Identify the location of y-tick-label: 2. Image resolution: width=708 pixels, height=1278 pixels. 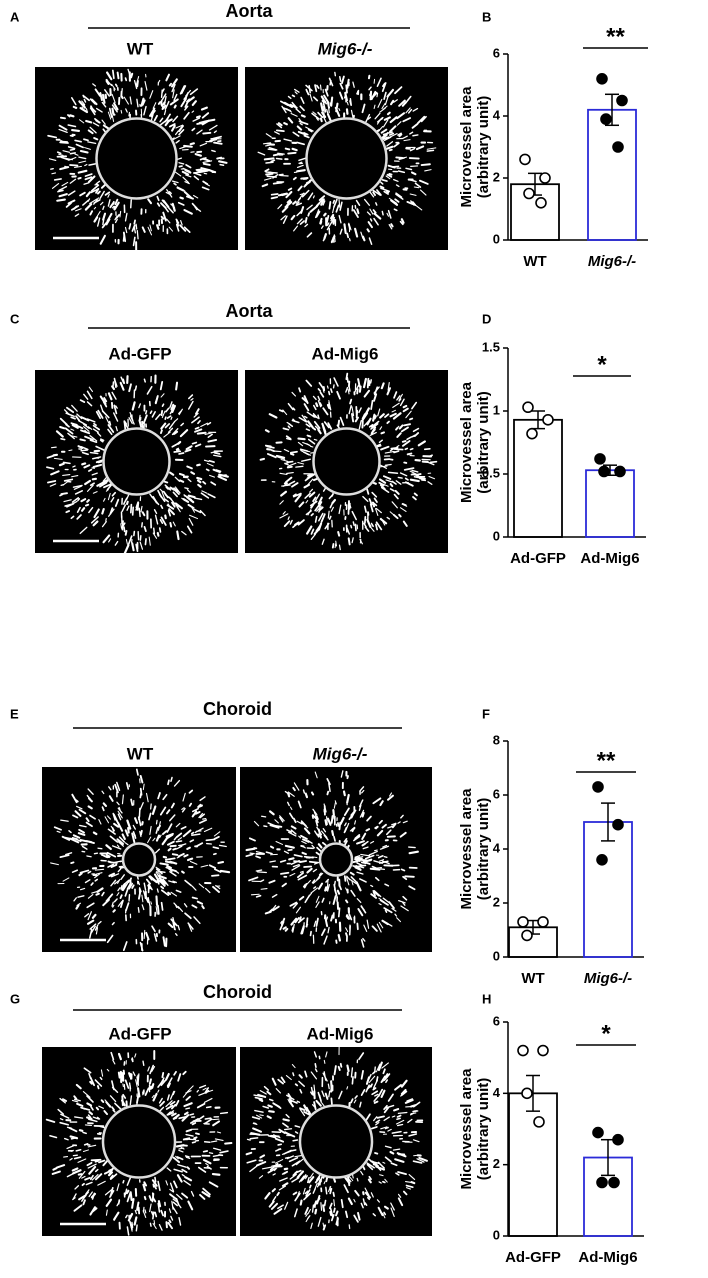
(496, 901).